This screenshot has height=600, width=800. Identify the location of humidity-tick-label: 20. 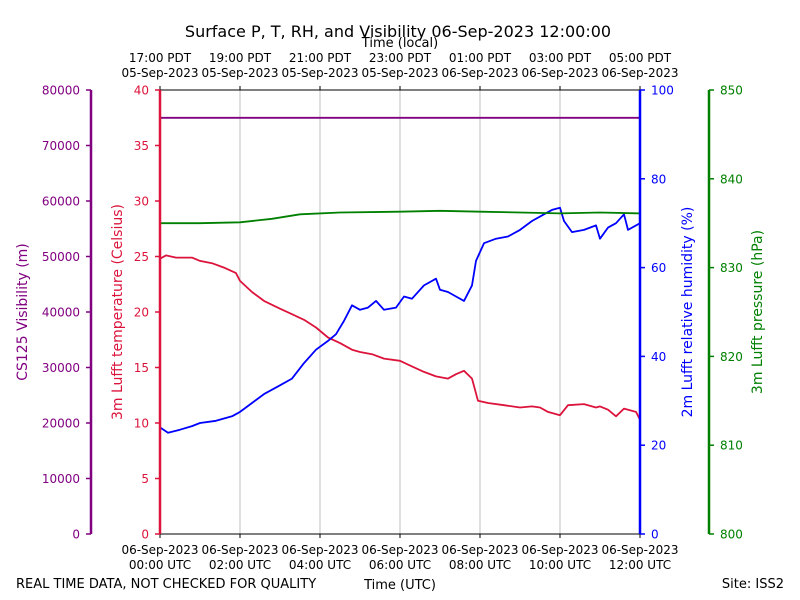
(658, 446).